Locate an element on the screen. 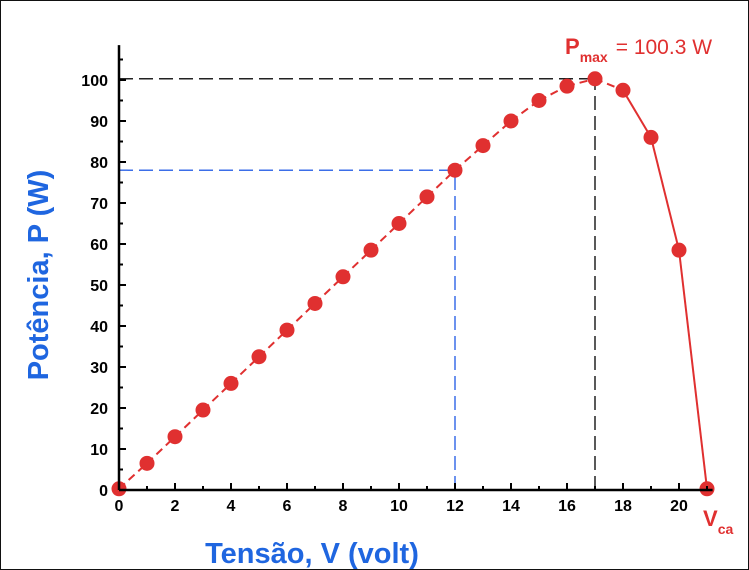  y-tick-label: 50 is located at coordinates (99, 286).